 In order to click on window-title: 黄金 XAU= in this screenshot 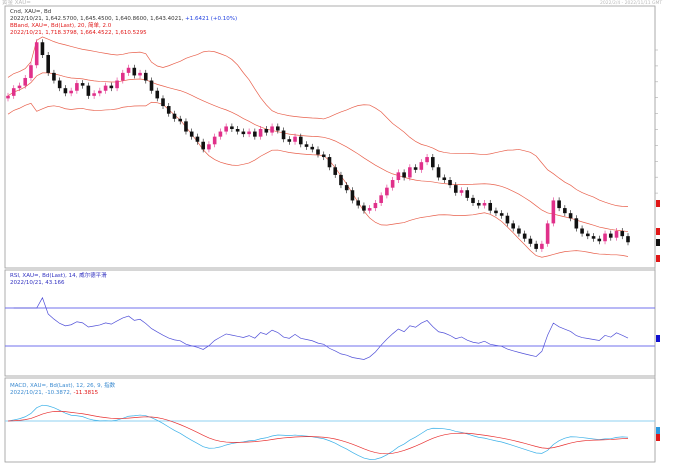, I will do `click(16, 3)`.